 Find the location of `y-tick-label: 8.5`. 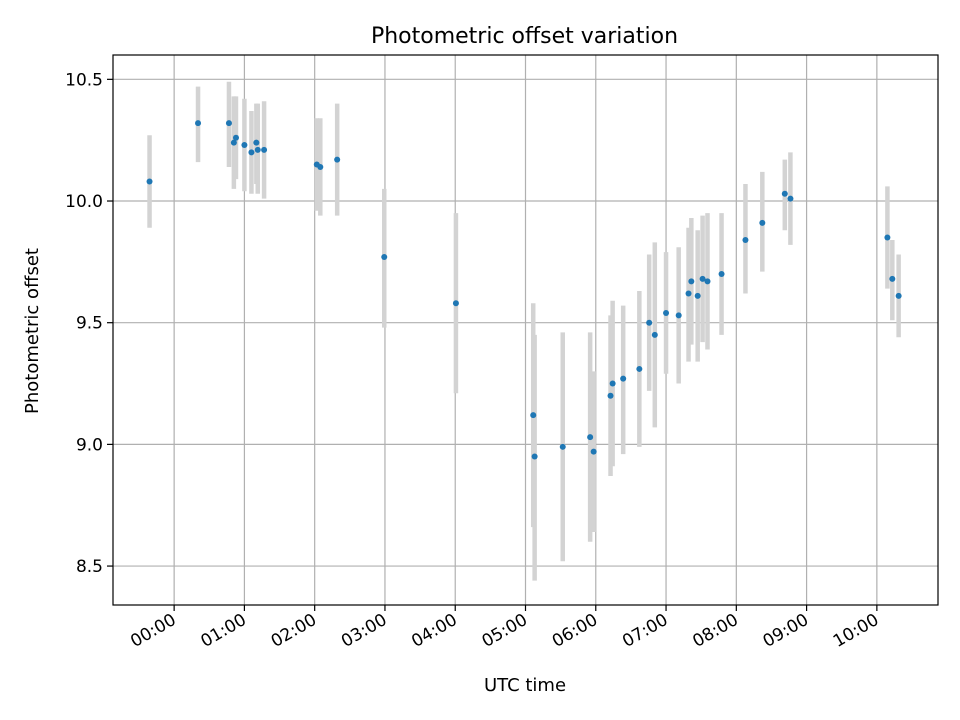

y-tick-label: 8.5 is located at coordinates (89, 567).